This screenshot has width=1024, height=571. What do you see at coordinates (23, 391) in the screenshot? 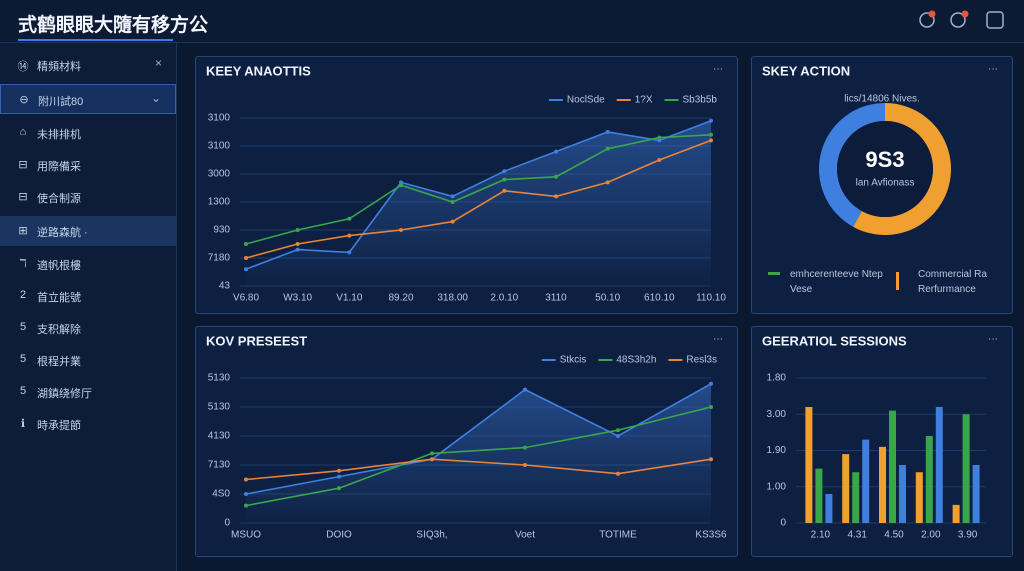
I see `nav-icon: 5` at bounding box center [23, 391].